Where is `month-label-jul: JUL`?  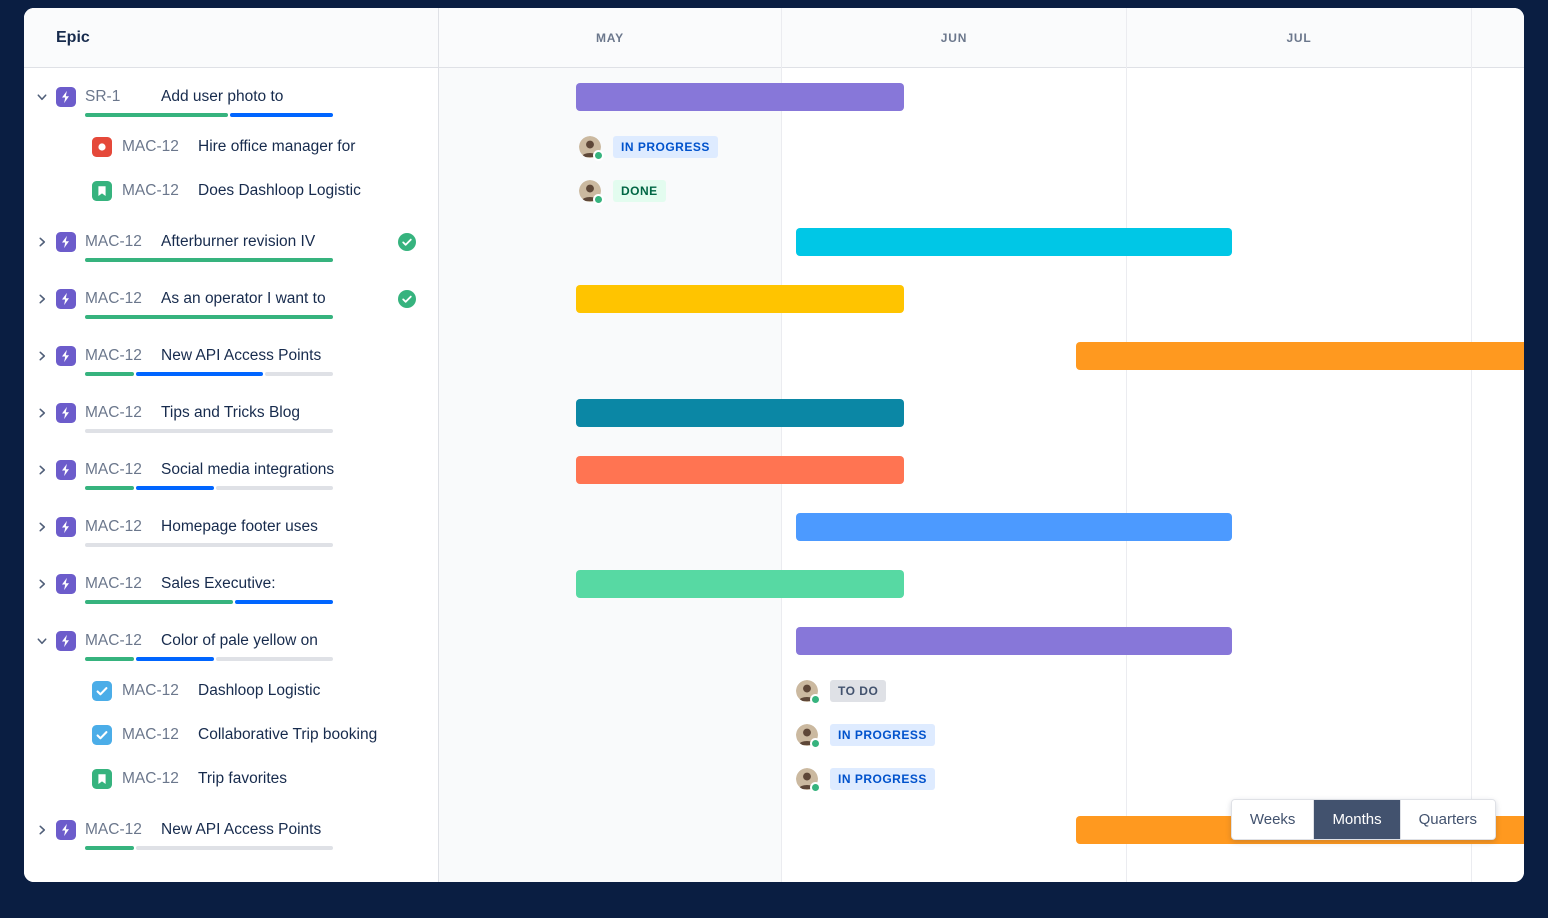
month-label-jul: JUL is located at coordinates (1299, 38).